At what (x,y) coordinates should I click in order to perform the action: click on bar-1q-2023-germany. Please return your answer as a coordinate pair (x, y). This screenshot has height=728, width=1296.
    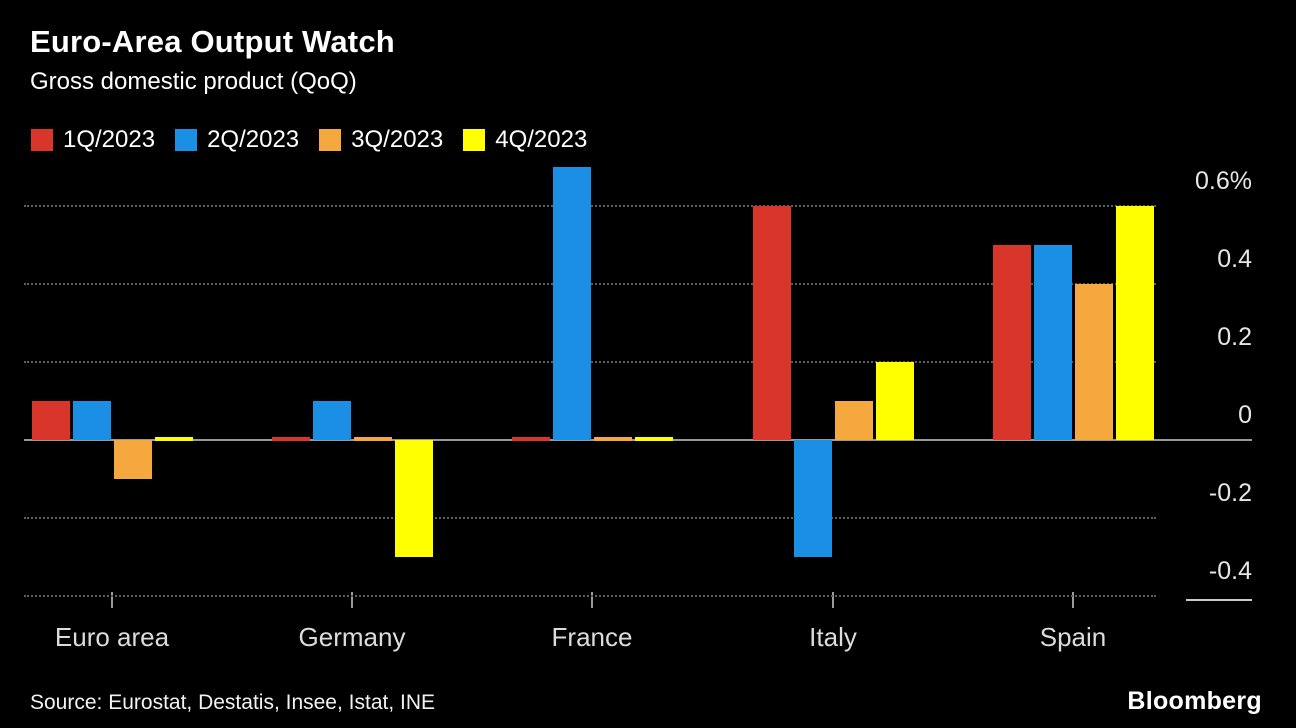
    Looking at the image, I should click on (290, 439).